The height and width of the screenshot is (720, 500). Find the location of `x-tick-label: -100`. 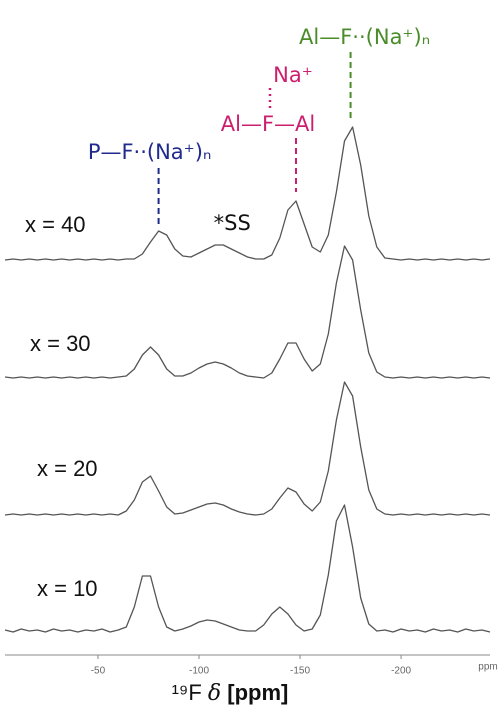

x-tick-label: -100 is located at coordinates (199, 671).